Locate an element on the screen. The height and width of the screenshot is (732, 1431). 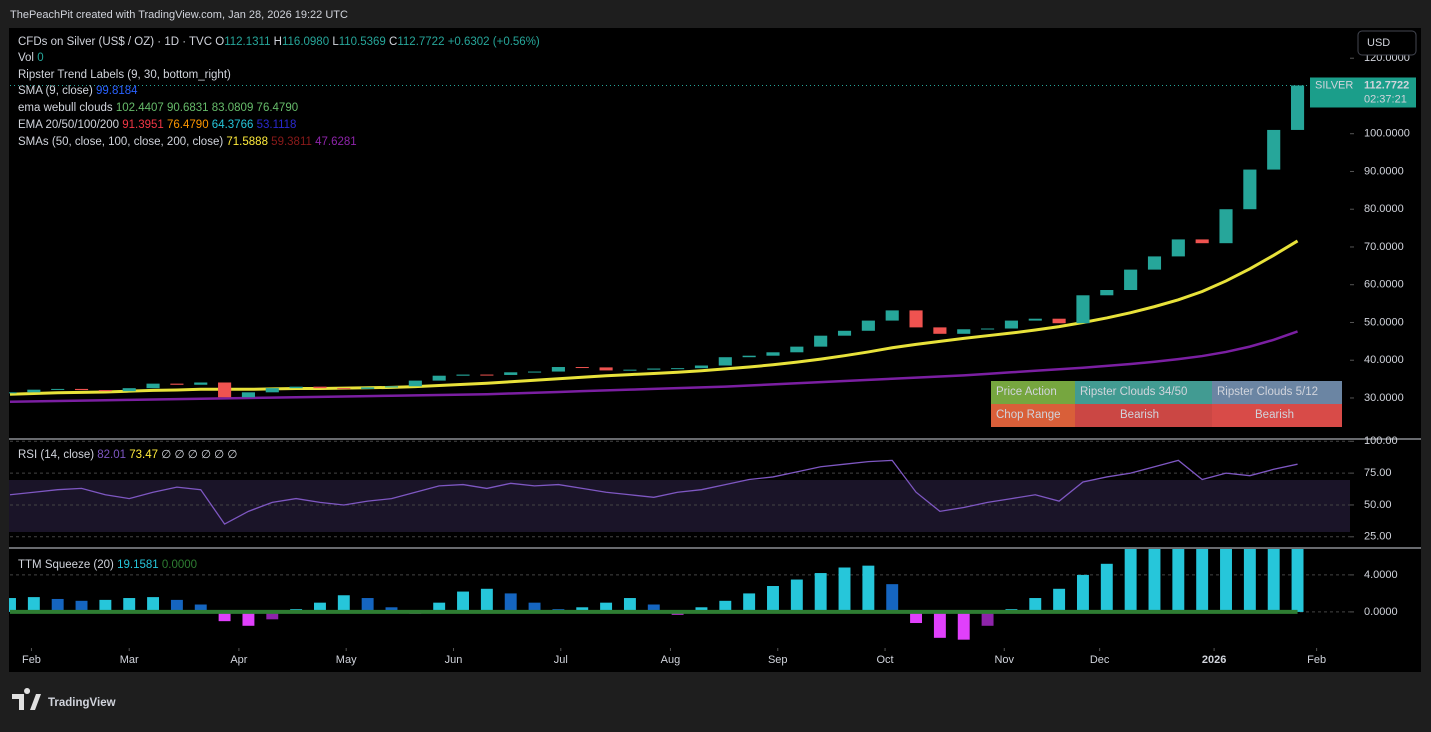
y-tick-label: 30.0000 is located at coordinates (1384, 398).